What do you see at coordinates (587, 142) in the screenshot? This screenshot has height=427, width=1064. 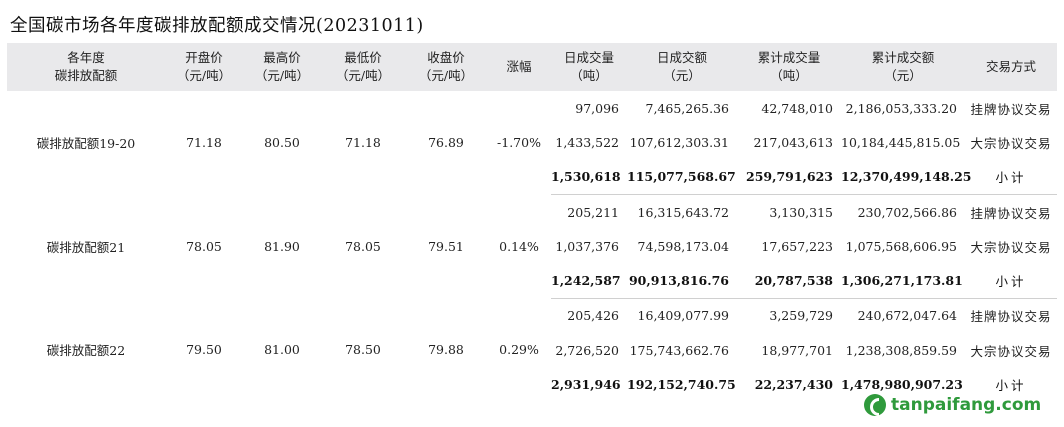 I see `daily-volume: 1,433,522` at bounding box center [587, 142].